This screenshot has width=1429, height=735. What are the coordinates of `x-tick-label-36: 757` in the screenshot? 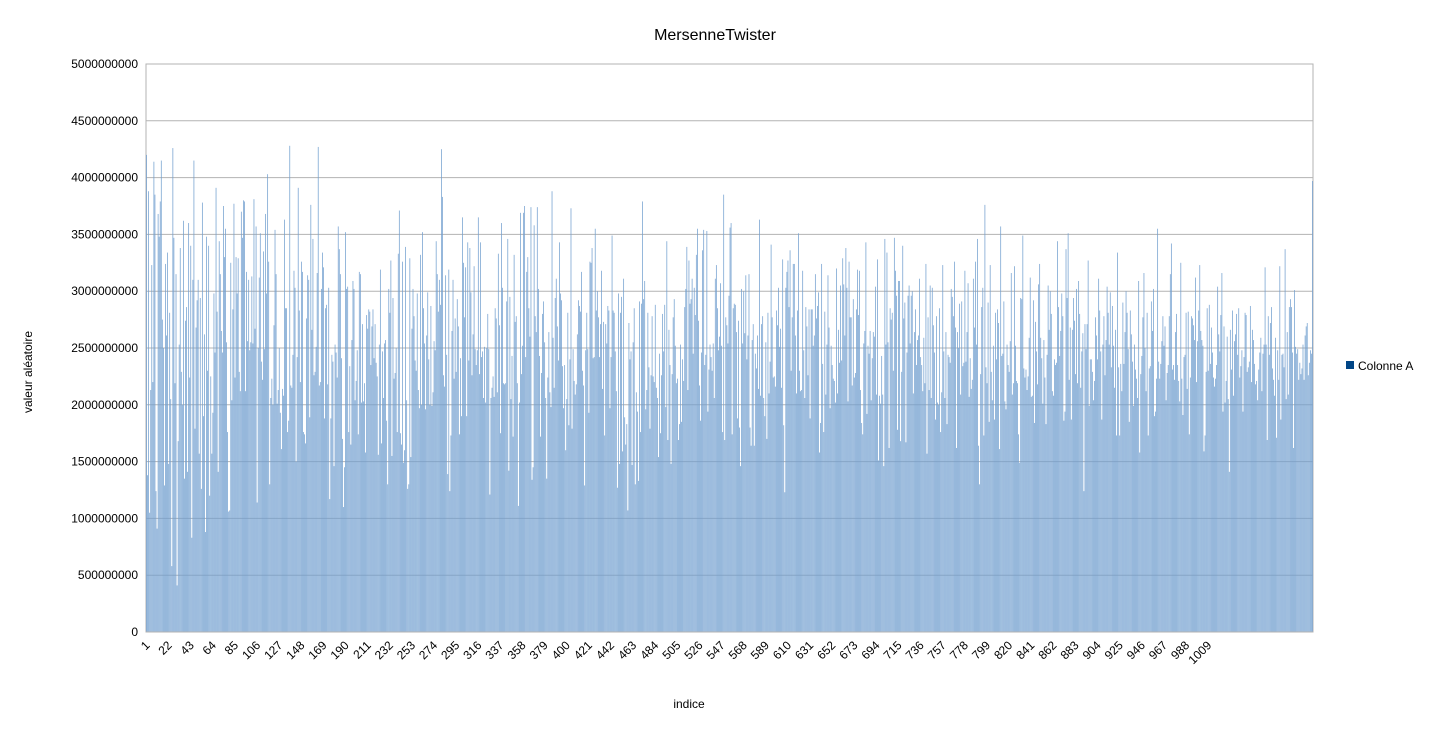 It's located at (937, 650).